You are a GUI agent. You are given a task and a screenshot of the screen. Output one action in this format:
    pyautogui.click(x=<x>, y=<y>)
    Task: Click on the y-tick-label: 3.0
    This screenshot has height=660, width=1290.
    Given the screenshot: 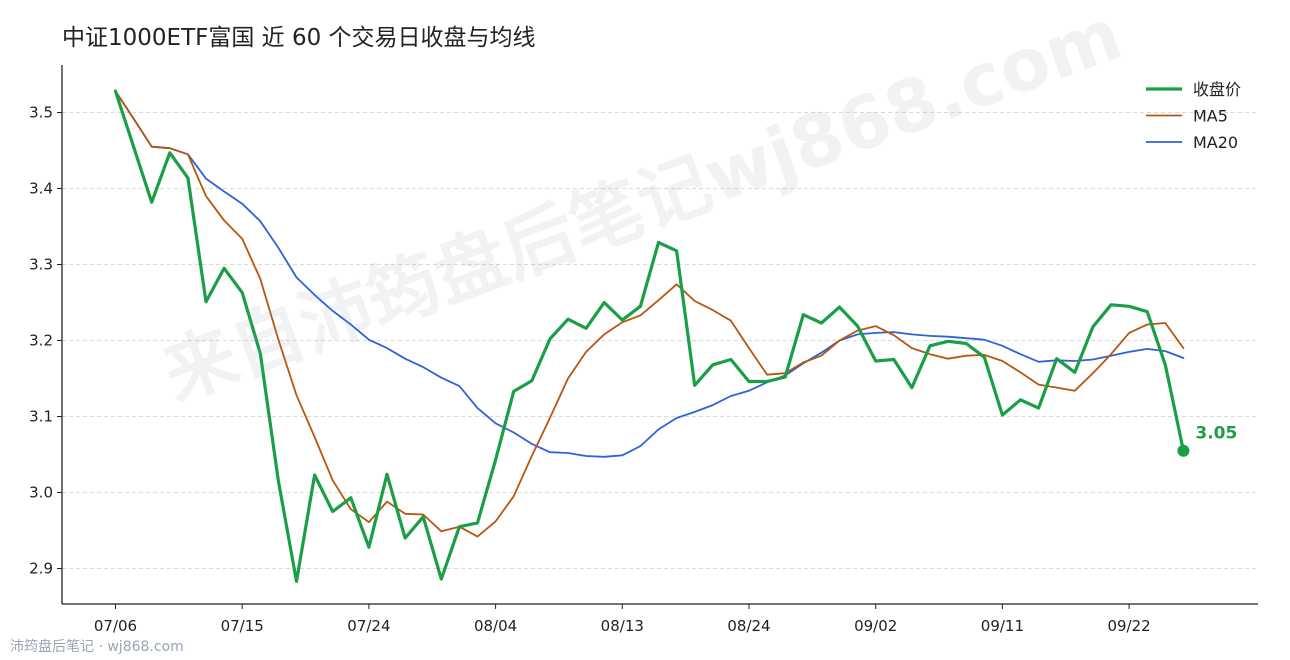 What is the action you would take?
    pyautogui.click(x=41, y=493)
    